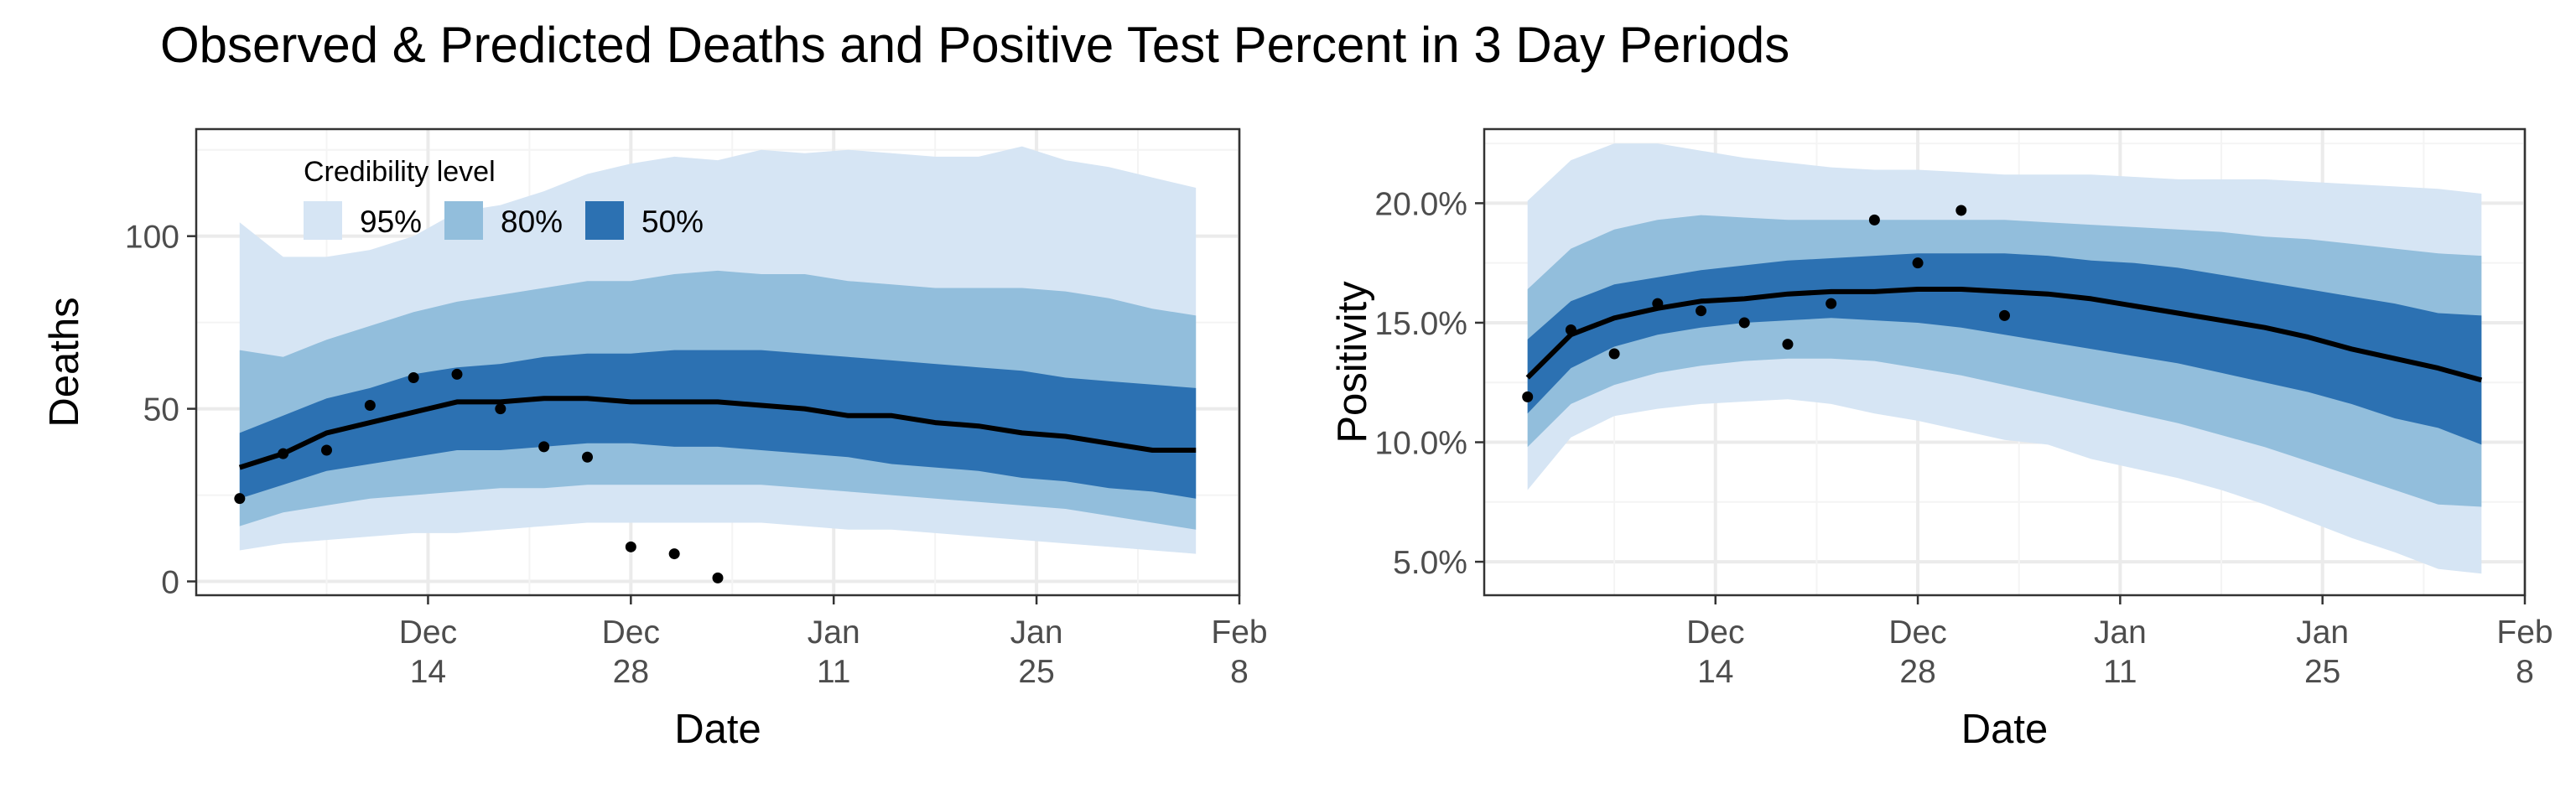  I want to click on legend-title: Credibility level, so click(400, 172).